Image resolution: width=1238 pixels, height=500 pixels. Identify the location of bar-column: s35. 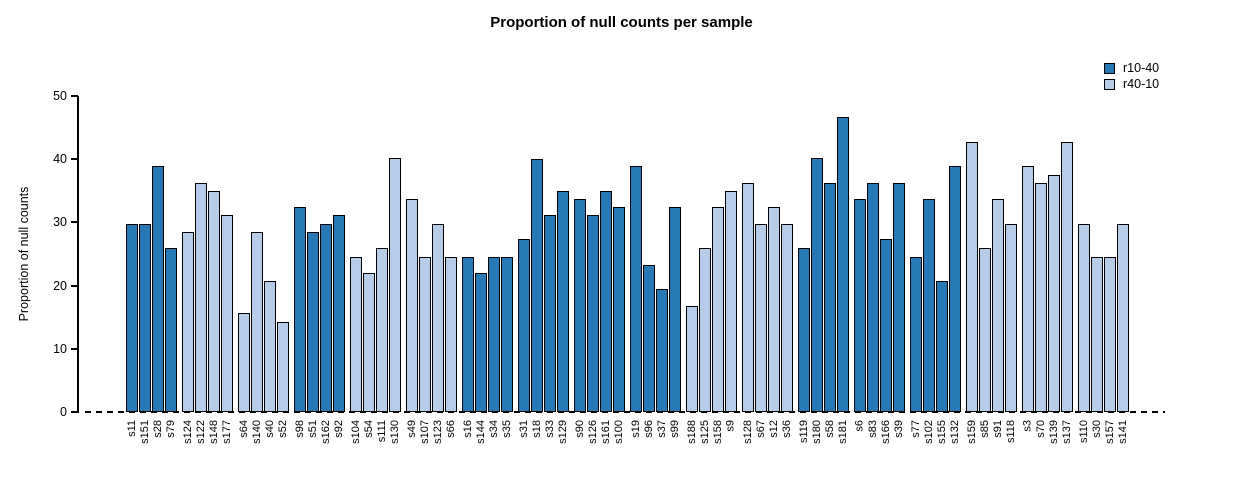
(507, 347).